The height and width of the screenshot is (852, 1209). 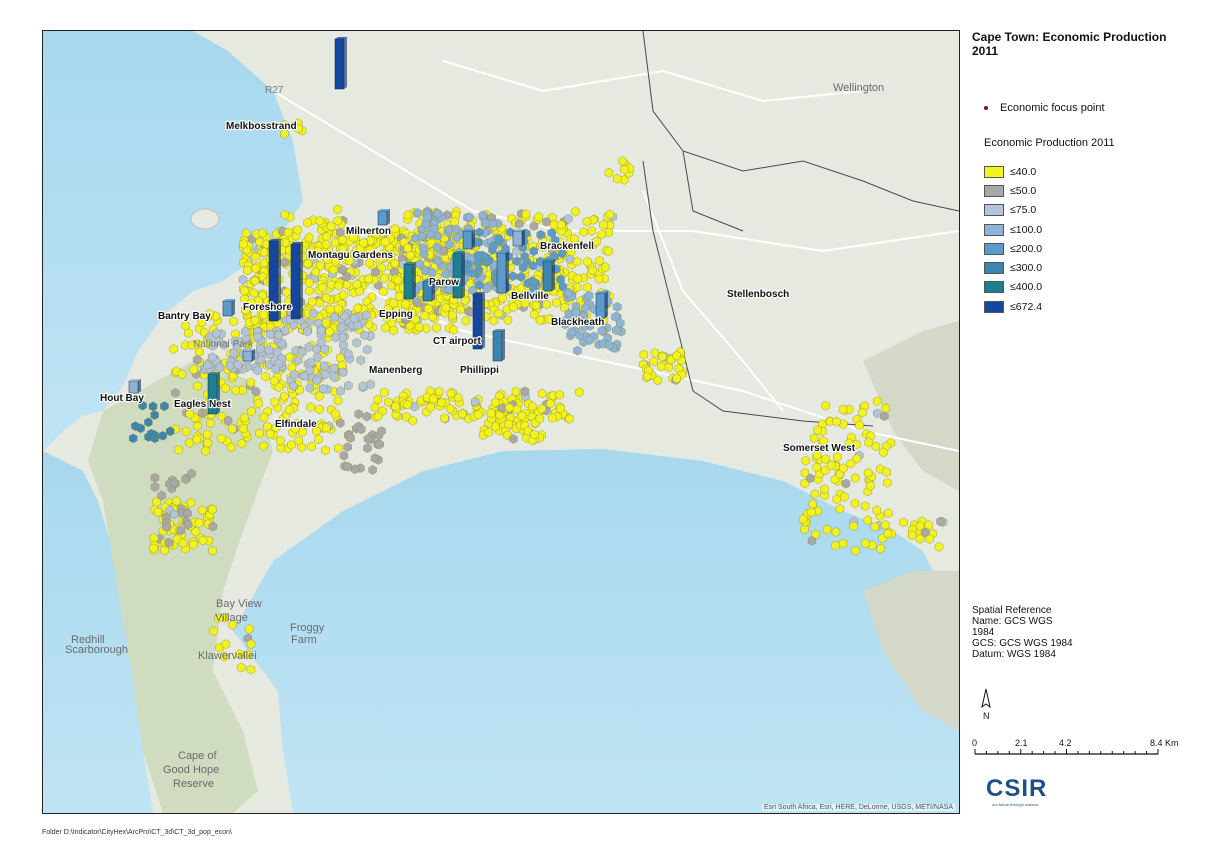 What do you see at coordinates (911, 651) in the screenshot?
I see `hottentots-holland-mountains` at bounding box center [911, 651].